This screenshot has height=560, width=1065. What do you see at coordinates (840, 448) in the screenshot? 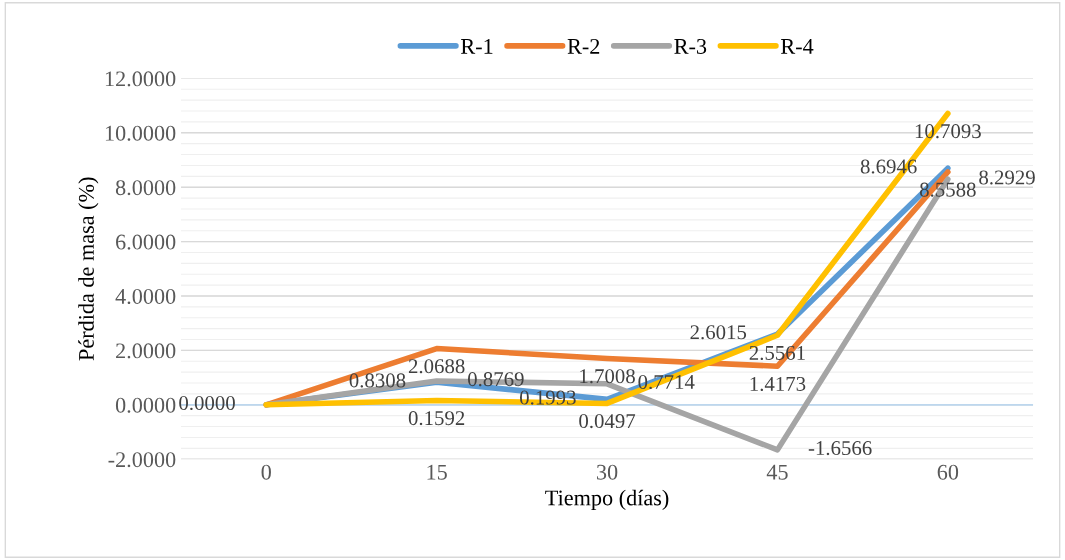
I see `data-label: -1.6566` at bounding box center [840, 448].